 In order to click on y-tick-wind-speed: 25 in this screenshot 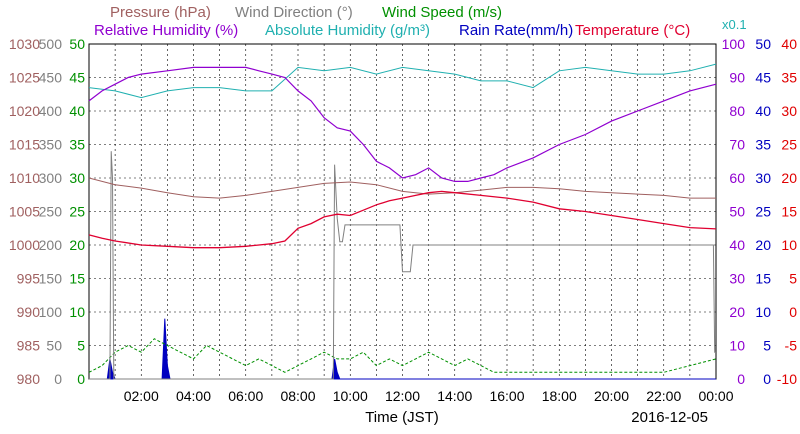, I will do `click(77, 212)`.